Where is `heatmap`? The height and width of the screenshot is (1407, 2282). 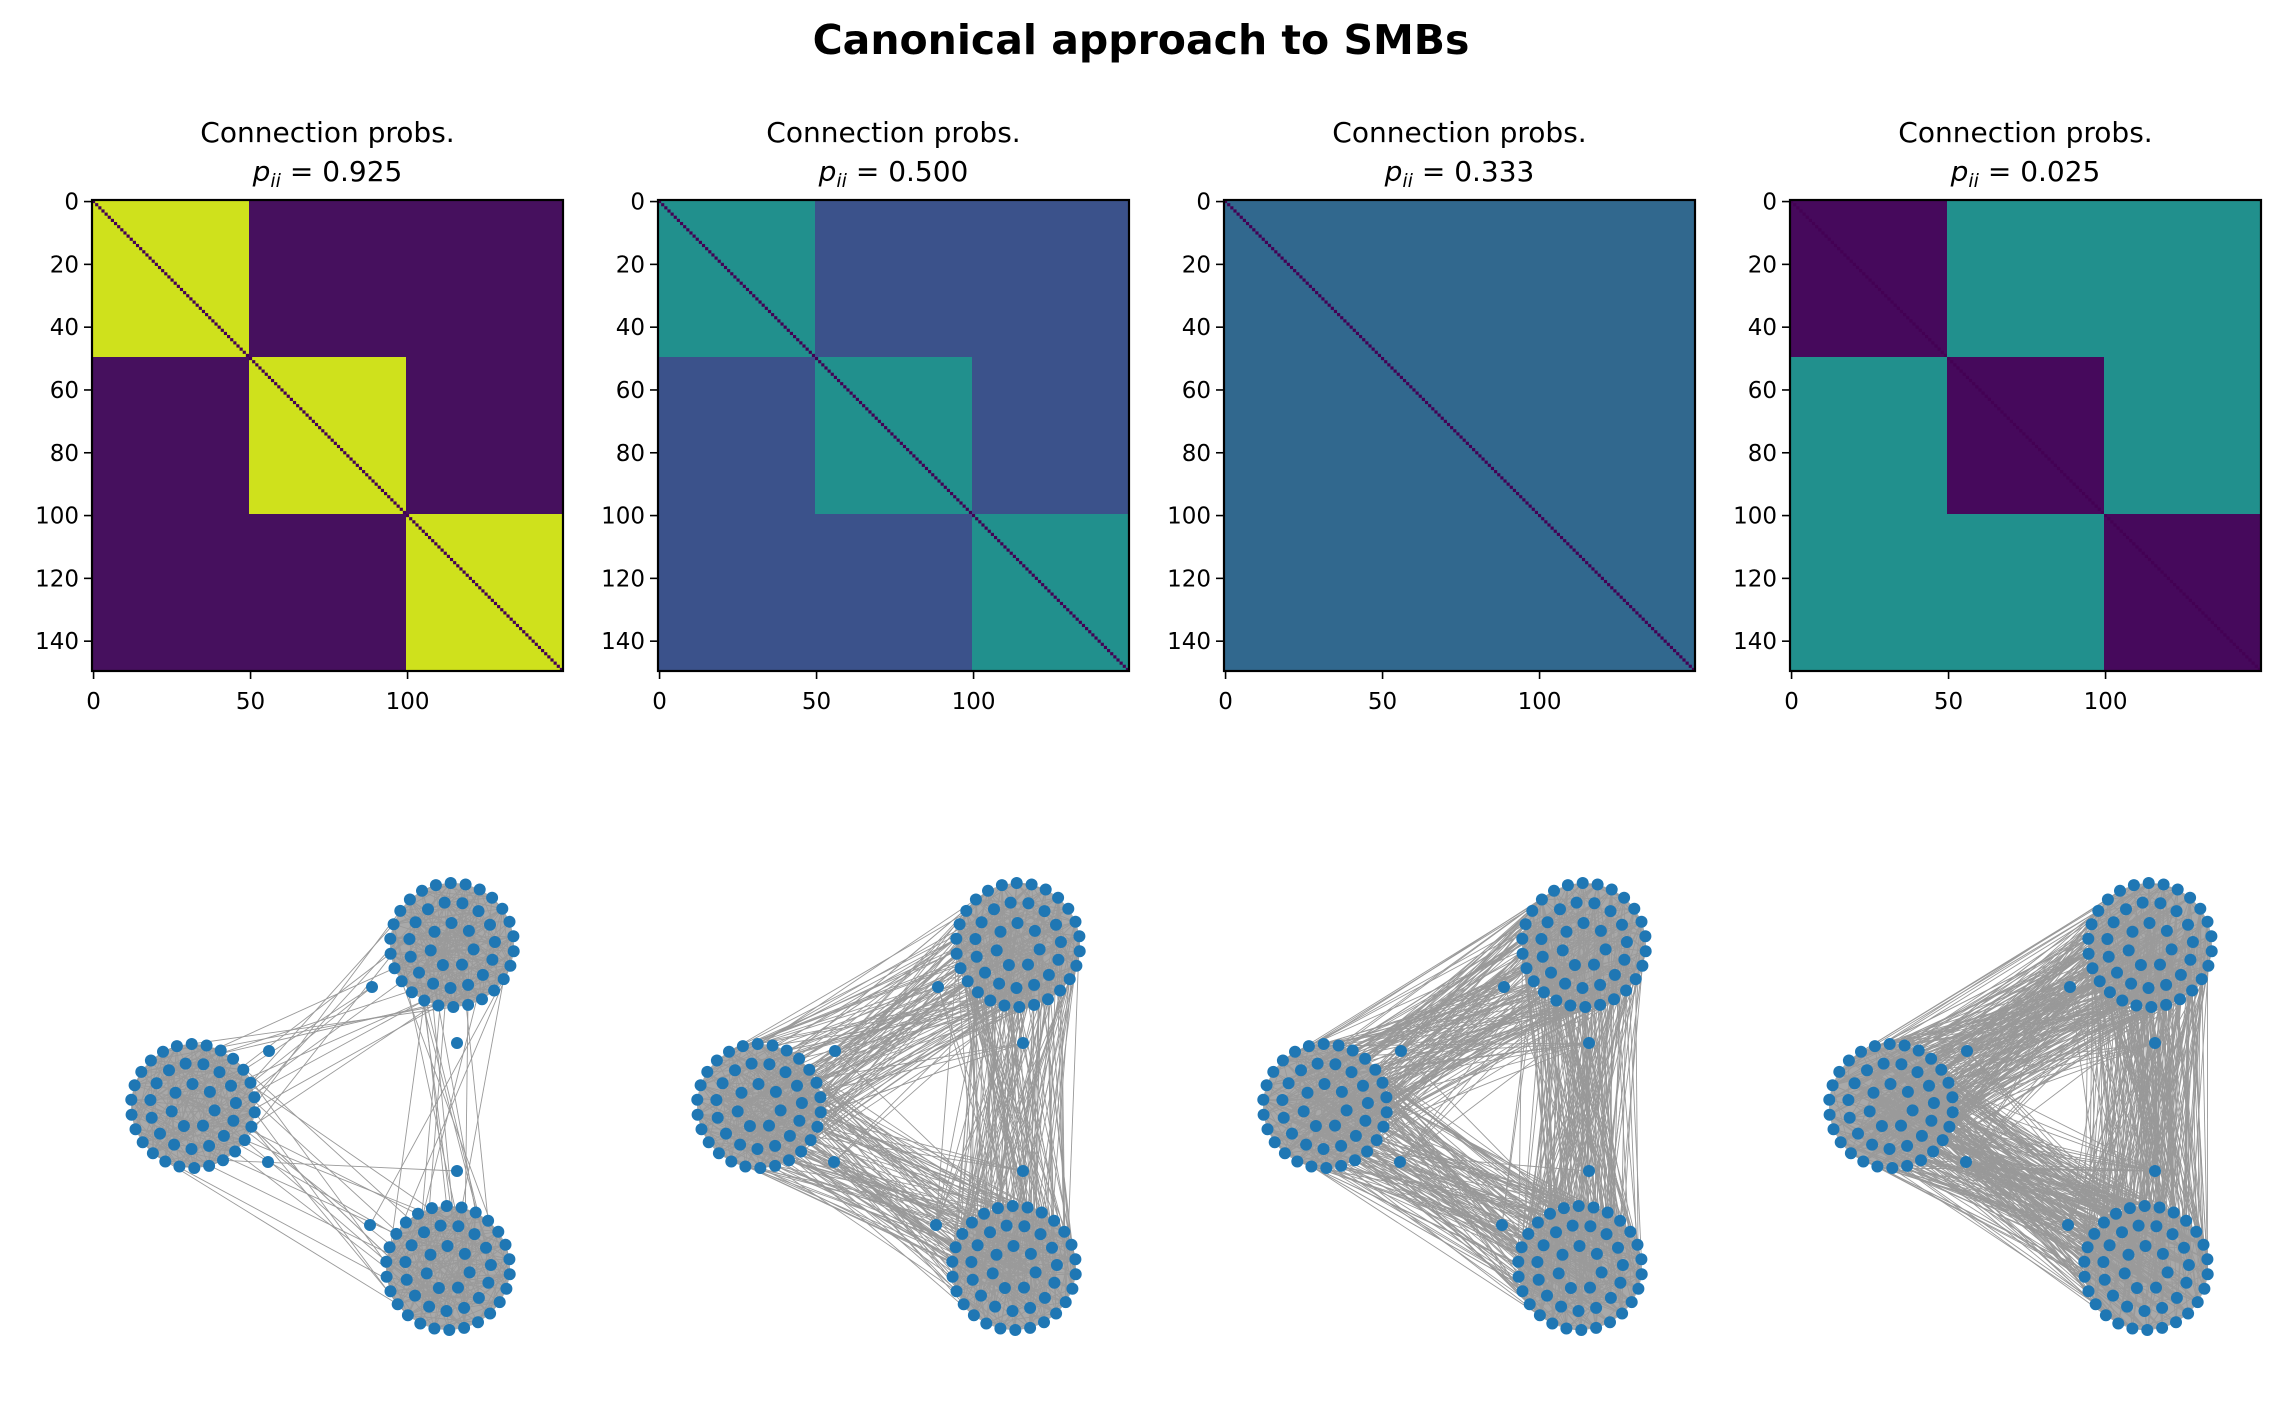 heatmap is located at coordinates (2026, 436).